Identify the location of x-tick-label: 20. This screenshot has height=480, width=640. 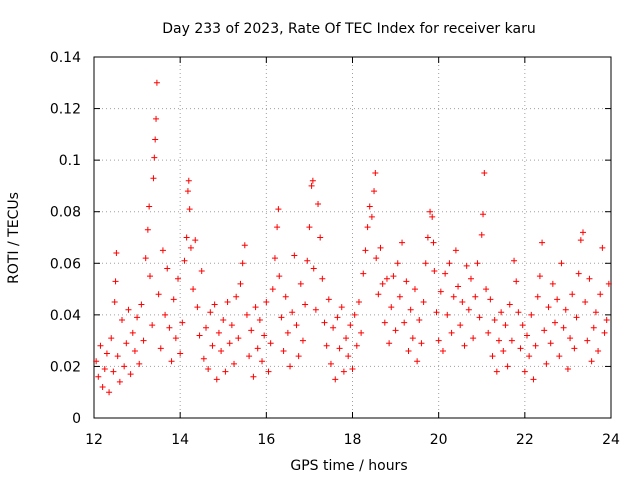
(439, 440).